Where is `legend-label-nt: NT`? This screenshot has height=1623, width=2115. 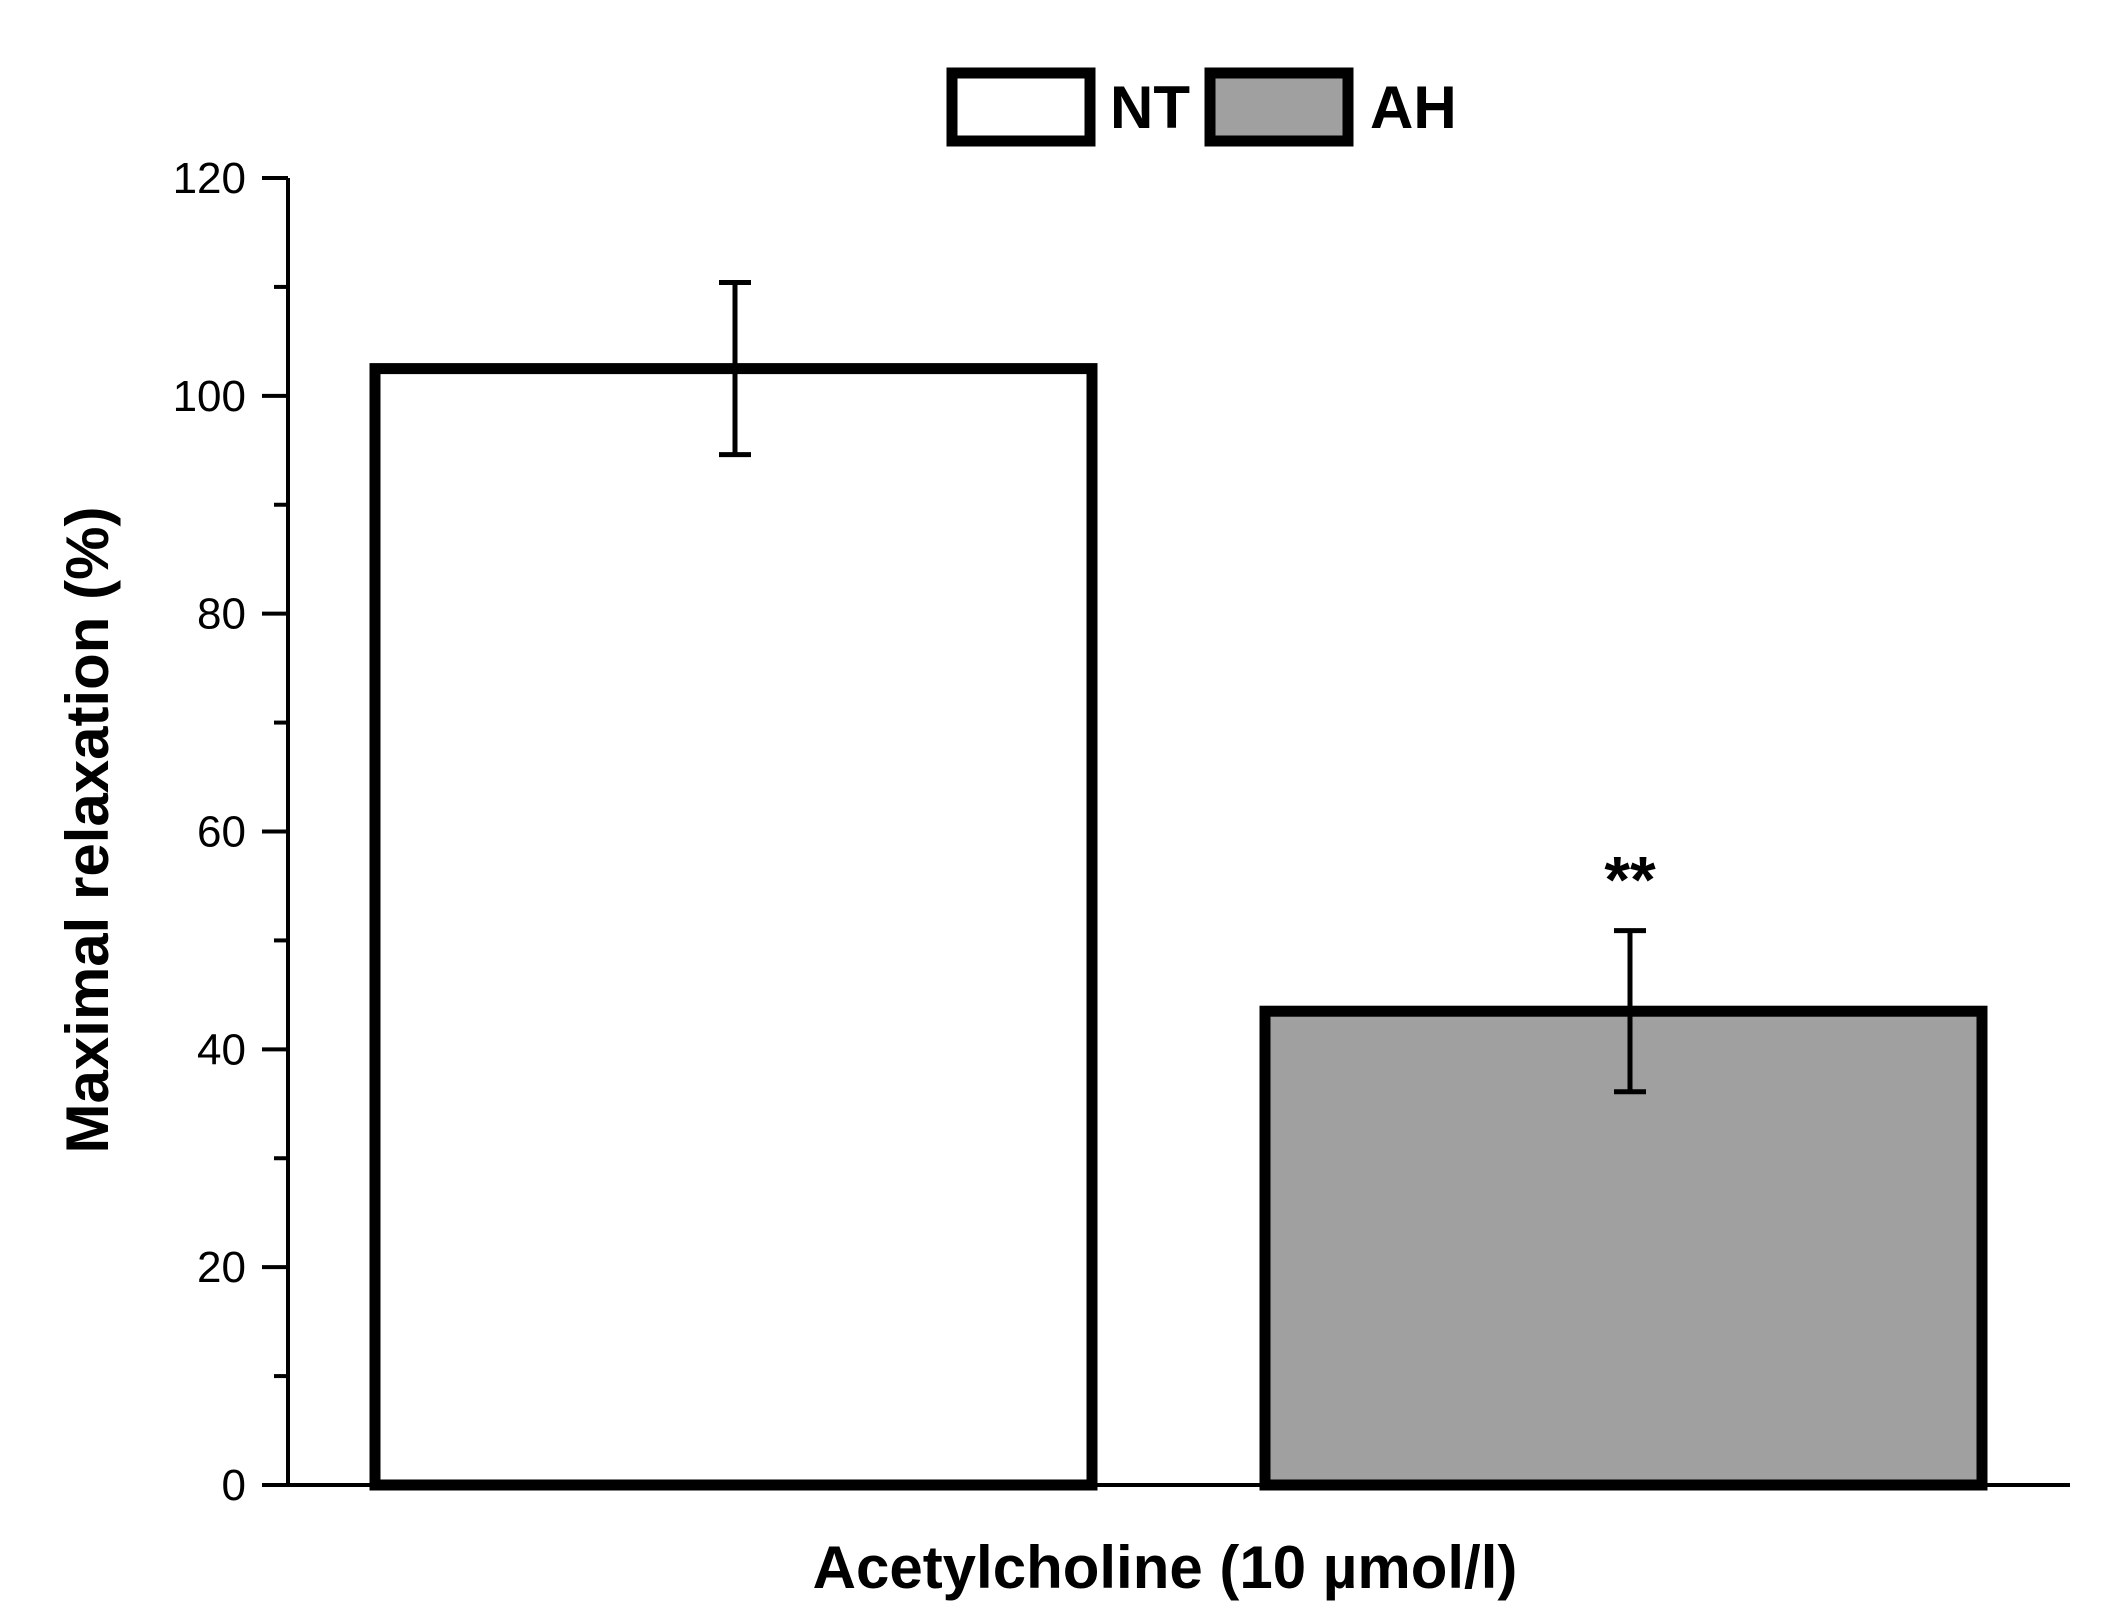 legend-label-nt: NT is located at coordinates (1150, 107).